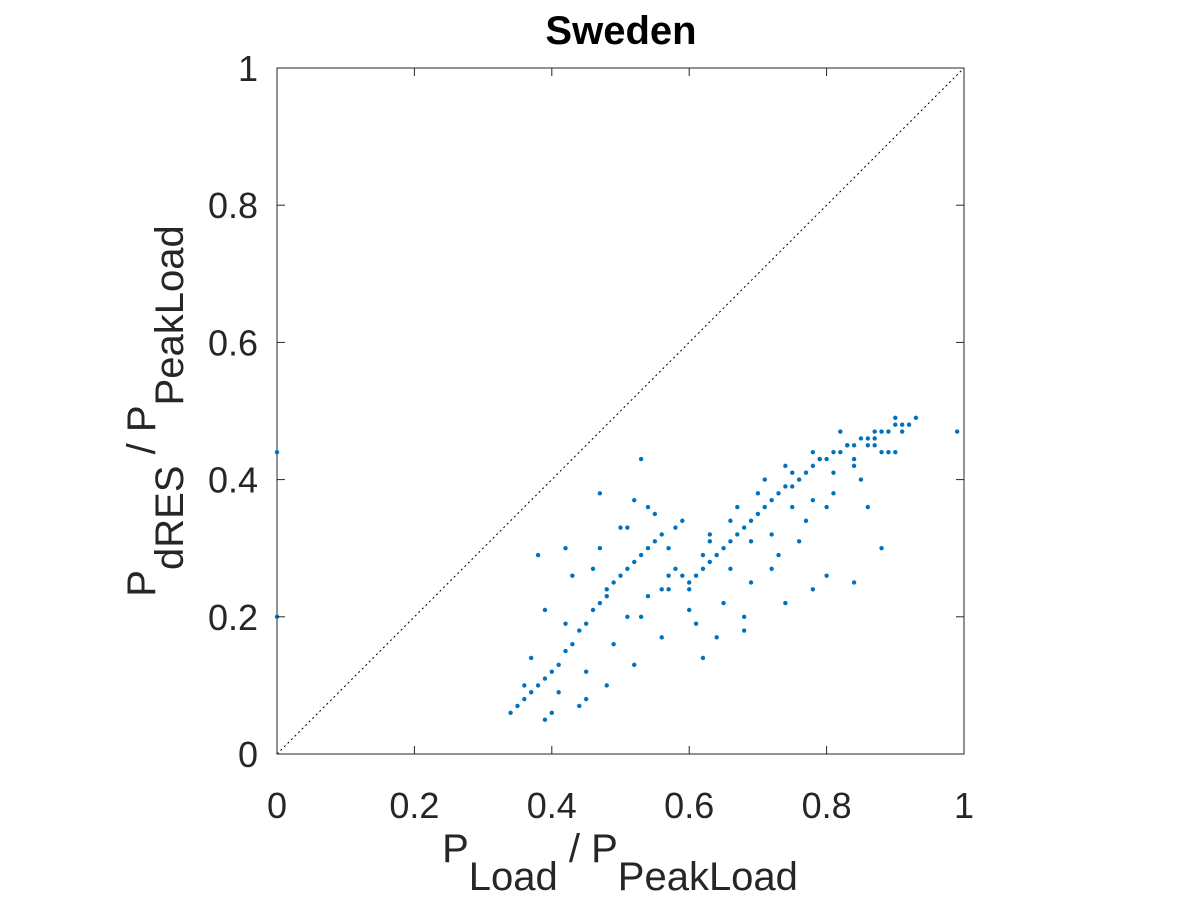 The image size is (1200, 900). Describe the element at coordinates (414, 805) in the screenshot. I see `x-tick-label: 0.2` at that location.